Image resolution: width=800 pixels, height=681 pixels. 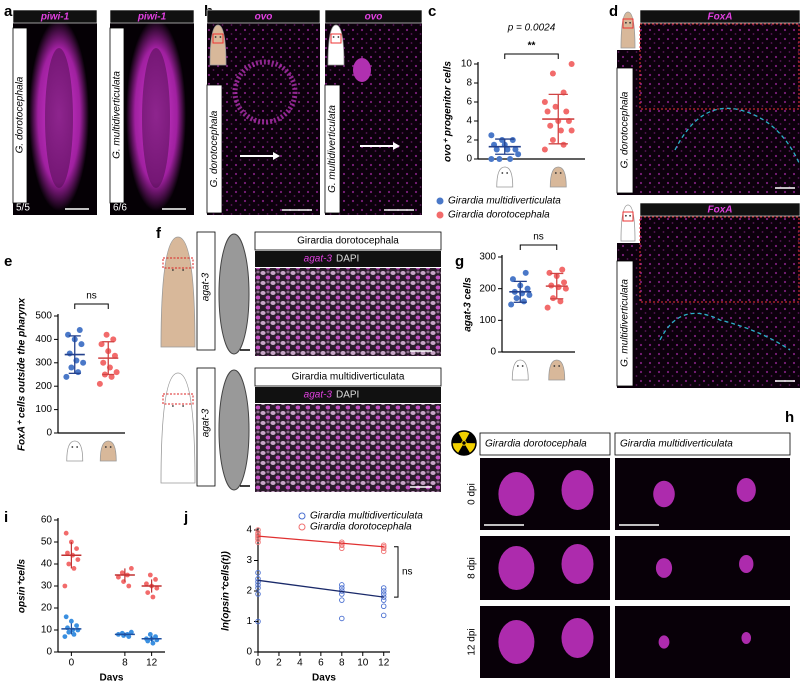 What do you see at coordinates (47, 608) in the screenshot?
I see `y-tick-label: 20` at bounding box center [47, 608].